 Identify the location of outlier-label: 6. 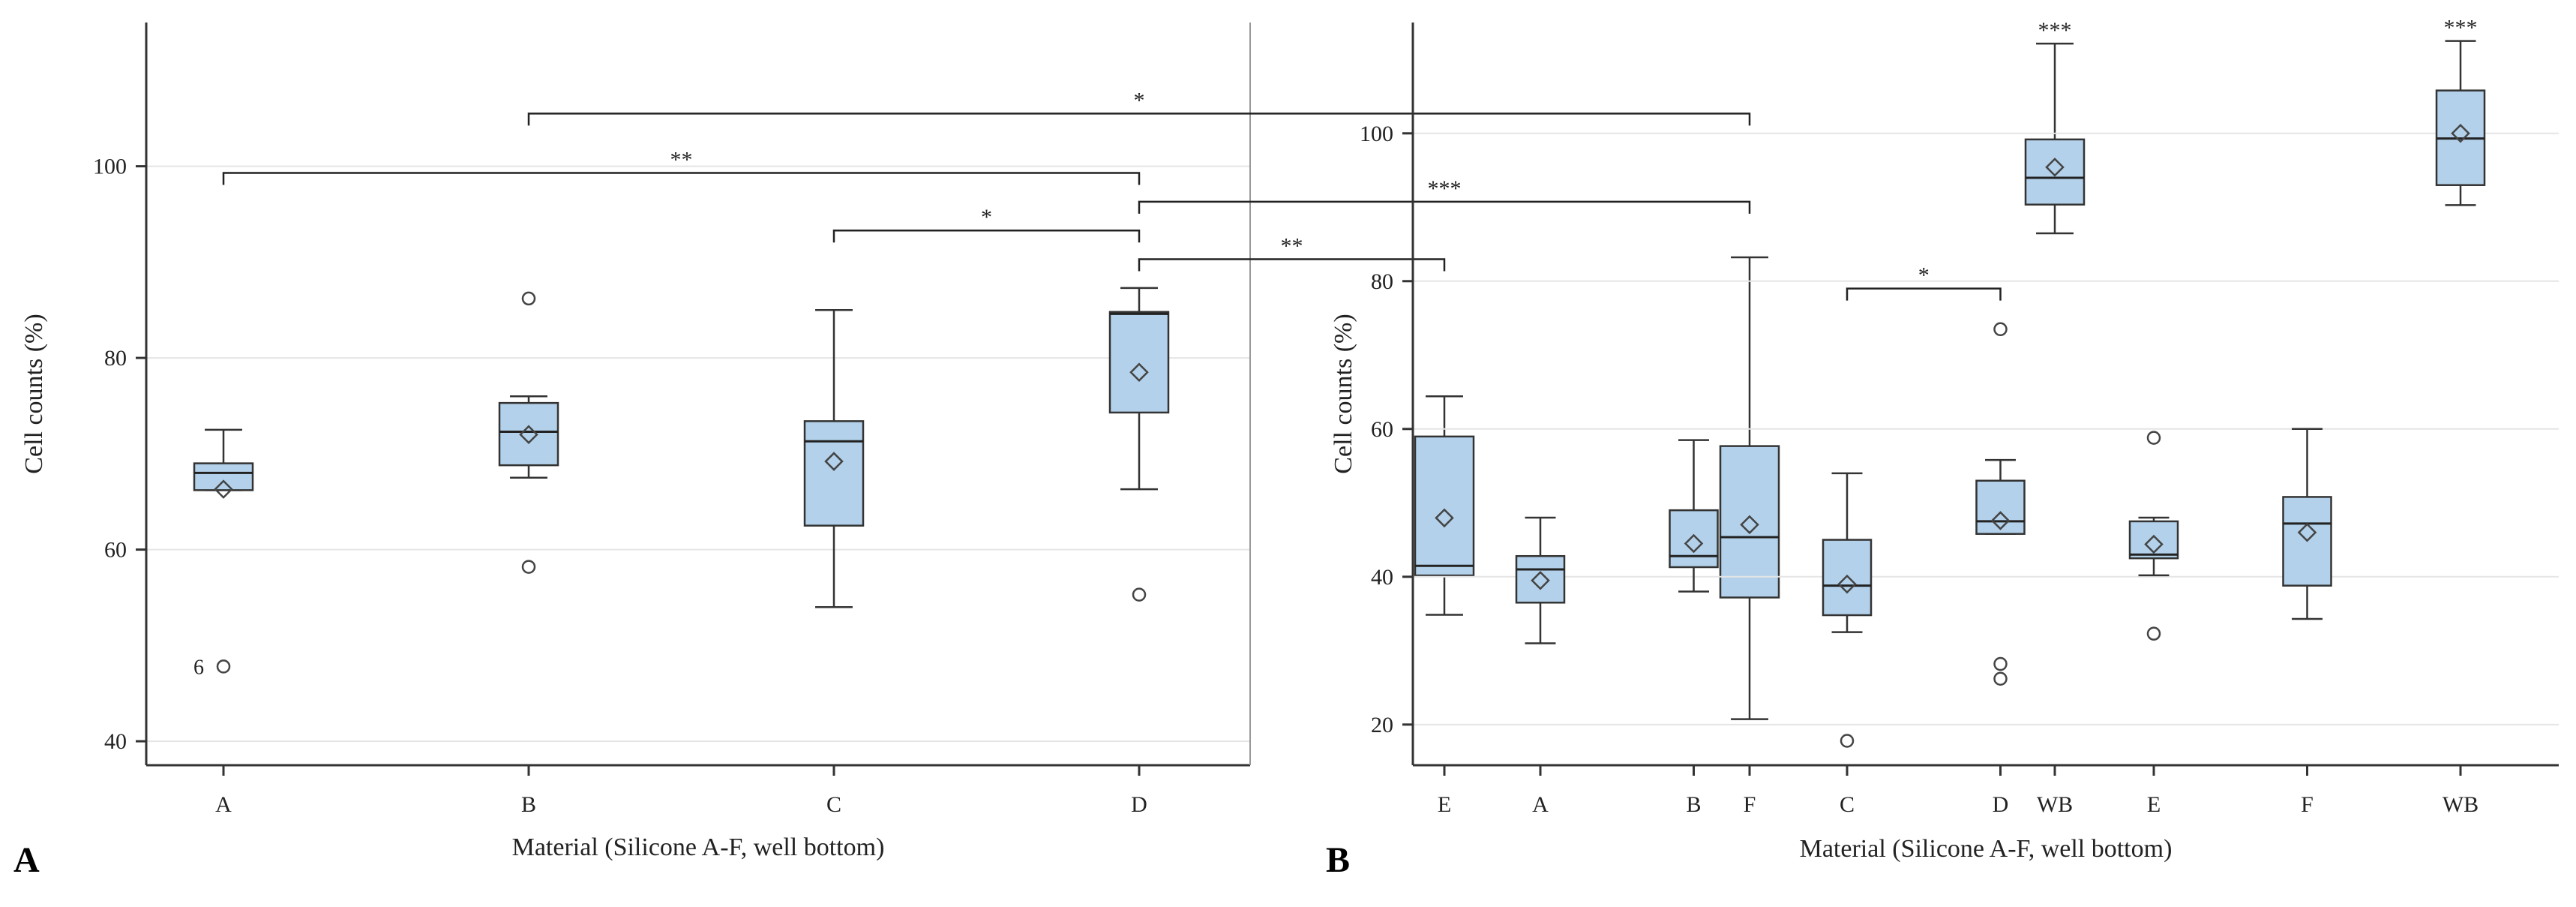
(198, 667).